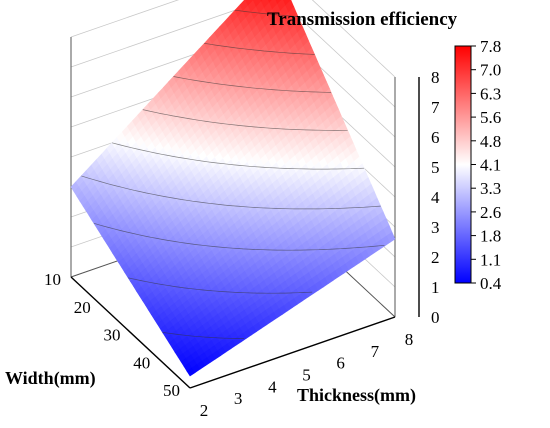  I want to click on colorbar-tick-label: 2.6, so click(490, 212).